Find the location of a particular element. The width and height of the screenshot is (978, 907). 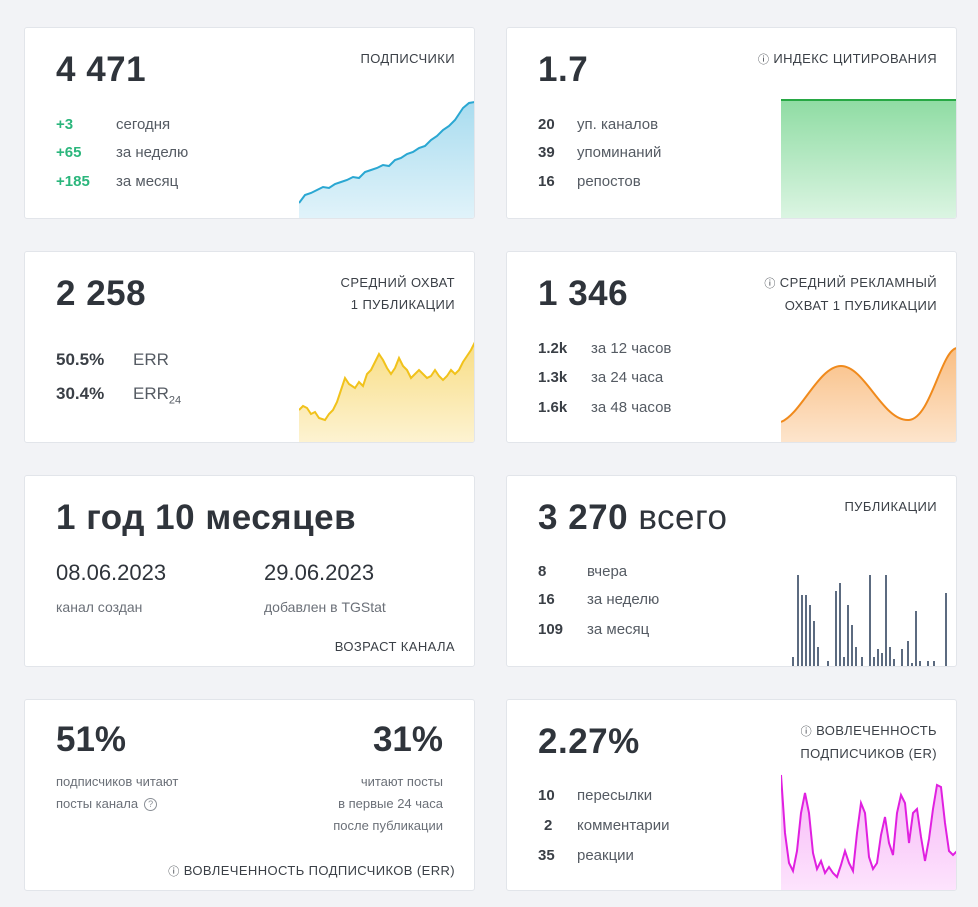

ad-reach-label: ⓘ СРЕДНИЙ РЕКЛАМНЫЙ ОХВАТ 1 ПУБЛИКАЦИИ is located at coordinates (850, 294).